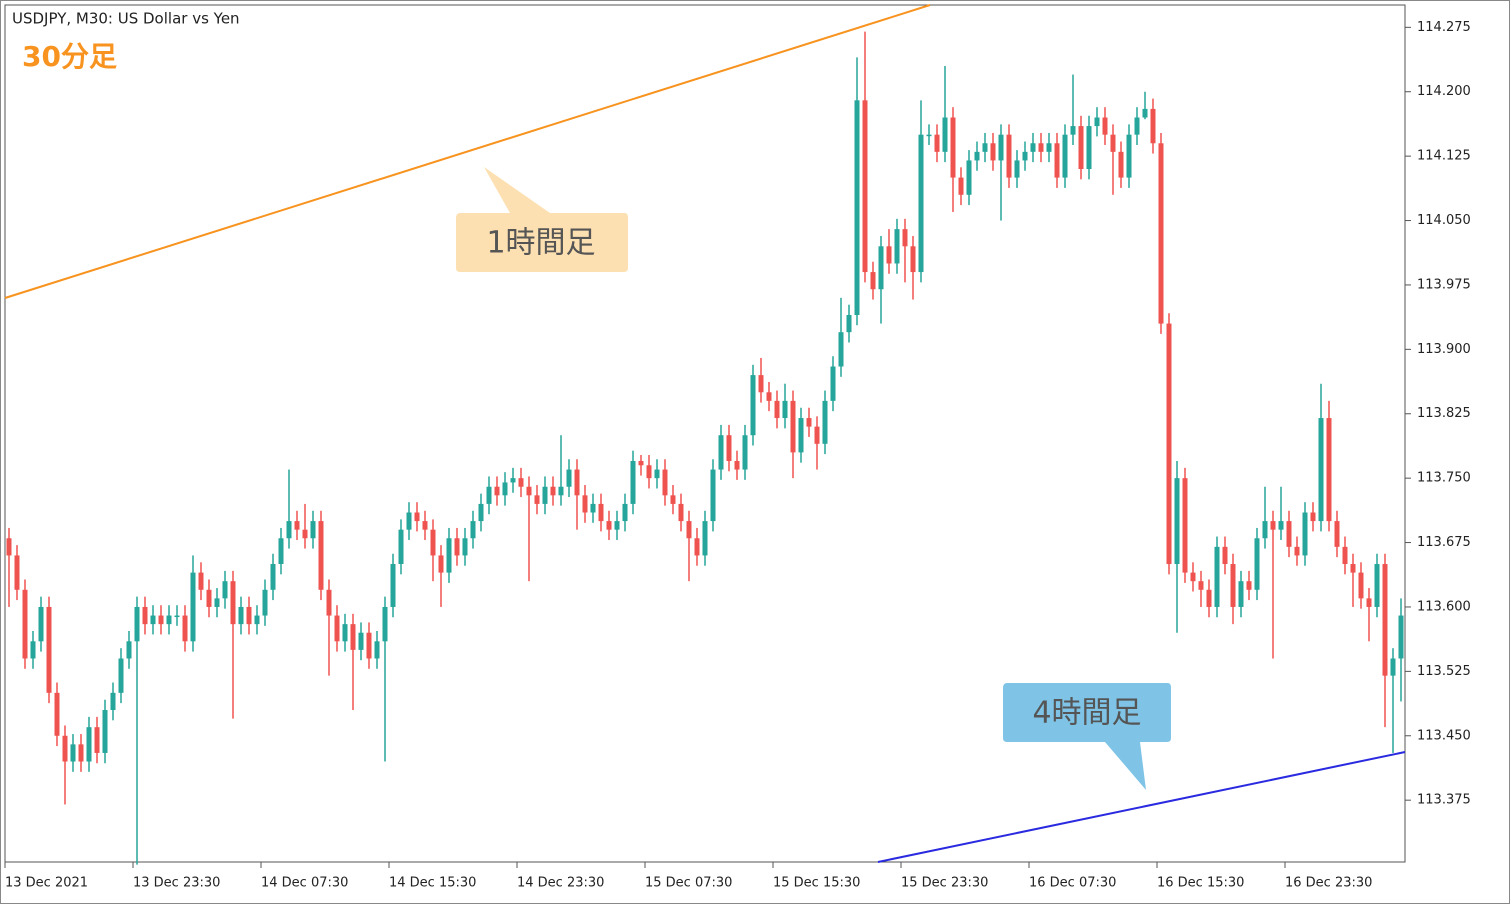  Describe the element at coordinates (126, 19) in the screenshot. I see `chart-title: USDJPY, M30: US Dollar vs Yen` at that location.